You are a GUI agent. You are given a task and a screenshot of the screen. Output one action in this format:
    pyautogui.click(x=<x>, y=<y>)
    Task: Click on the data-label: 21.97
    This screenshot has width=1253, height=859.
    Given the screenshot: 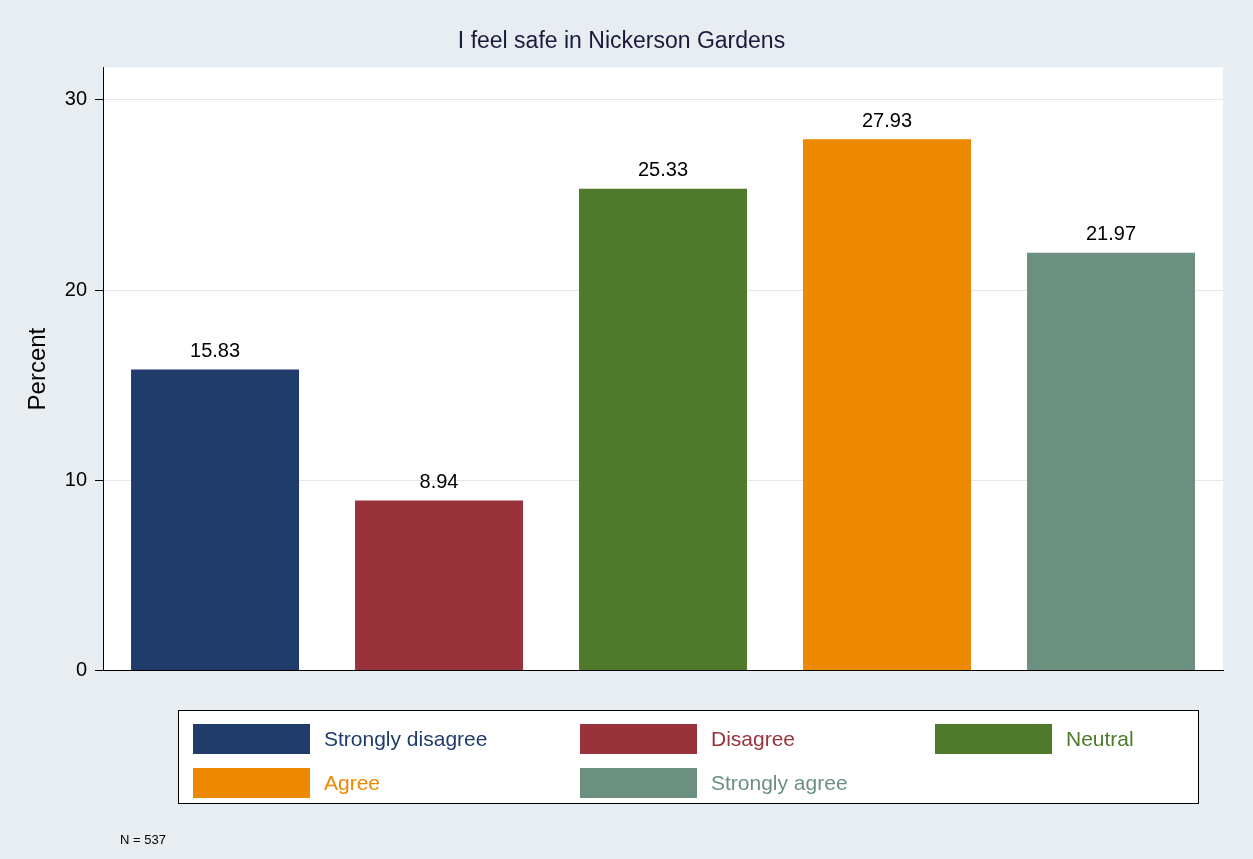 What is the action you would take?
    pyautogui.click(x=1111, y=233)
    